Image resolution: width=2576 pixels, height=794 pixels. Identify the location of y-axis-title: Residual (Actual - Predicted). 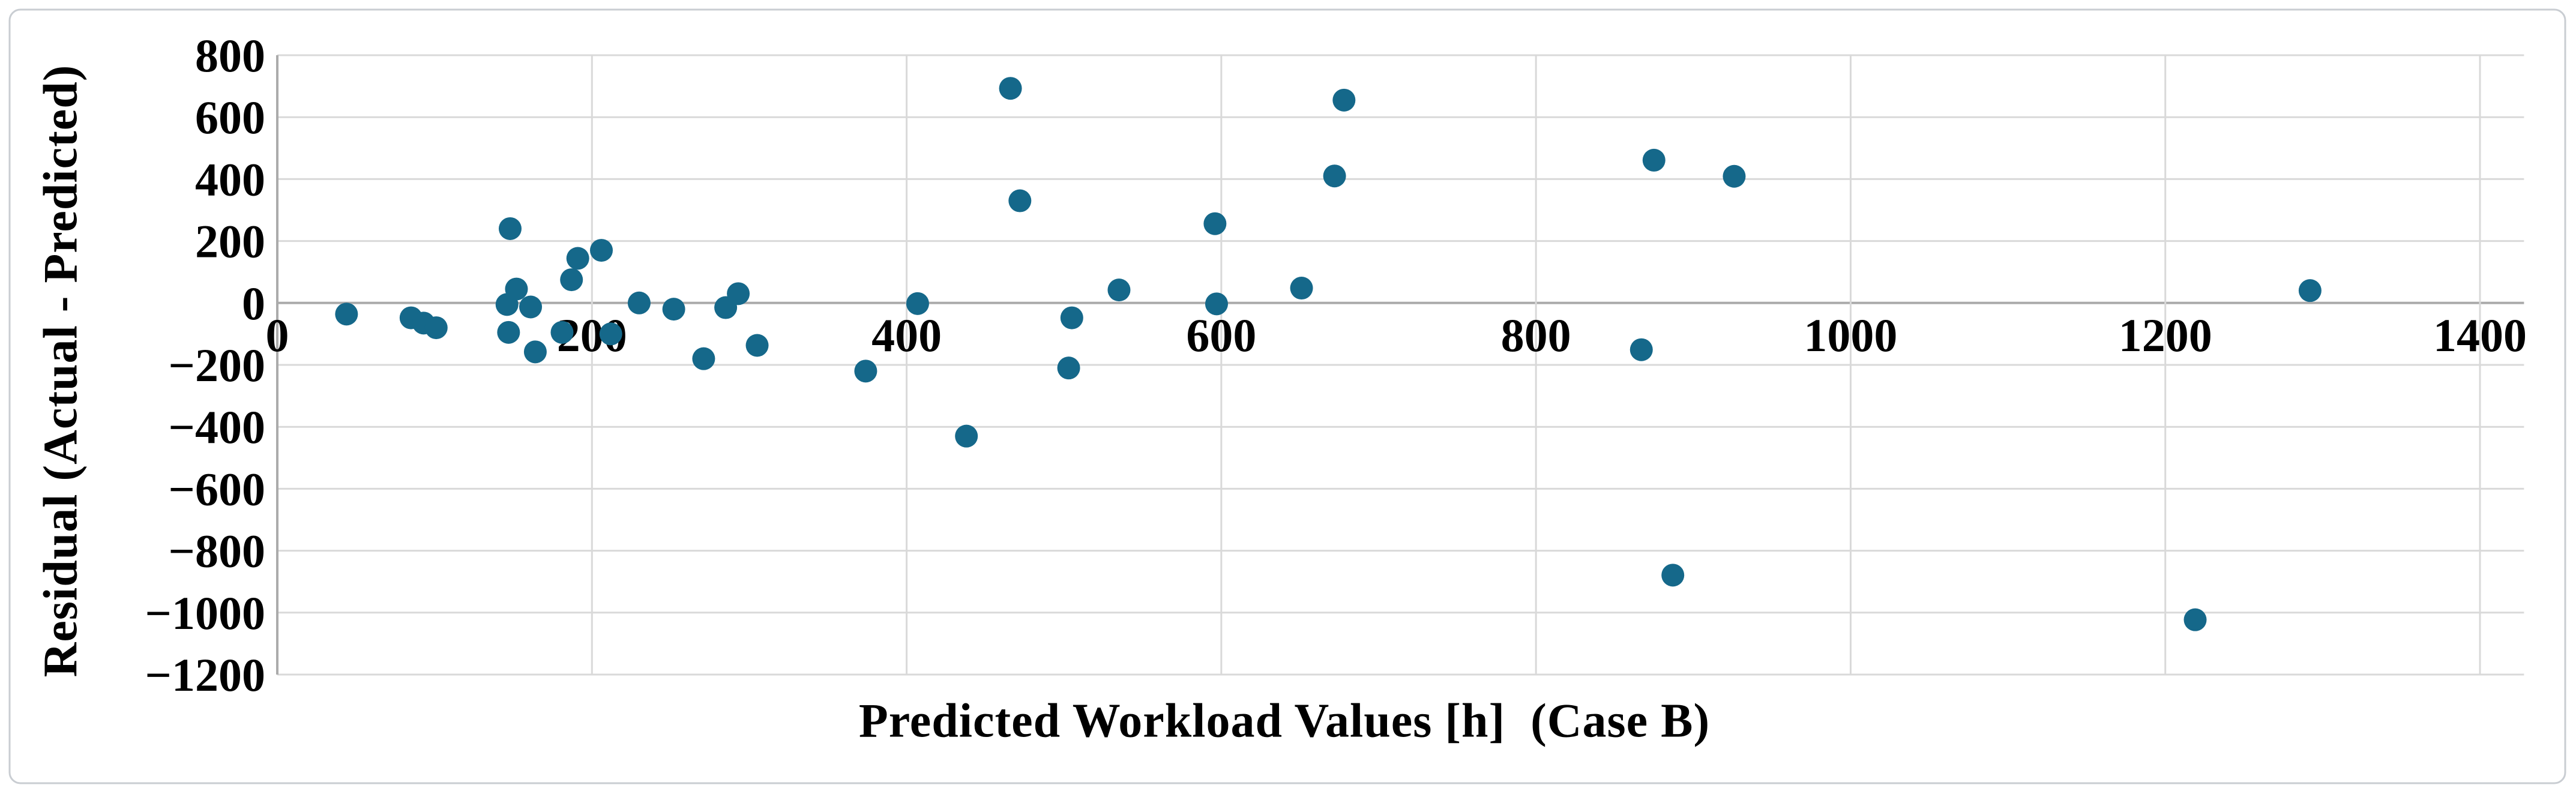
(61, 371).